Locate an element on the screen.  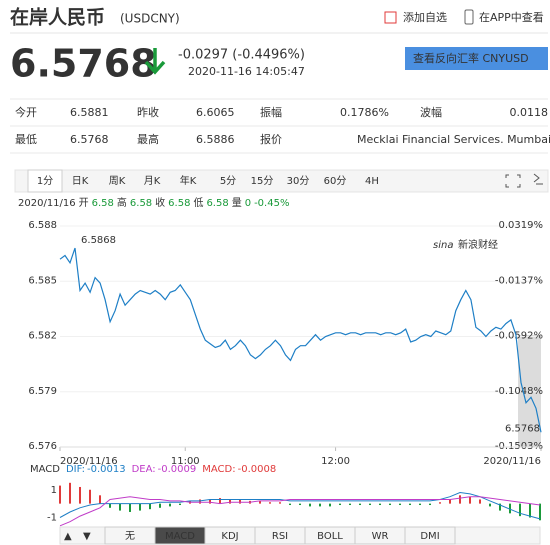
macd-legend: MACD DIF: -0.0013 DEA: -0.0009 MACD: -0.0008 is located at coordinates (153, 469).